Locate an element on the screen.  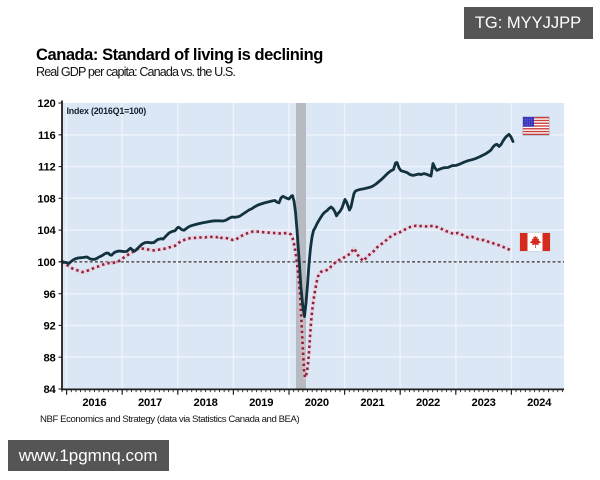
svg-text: 112 is located at coordinates (46, 168).